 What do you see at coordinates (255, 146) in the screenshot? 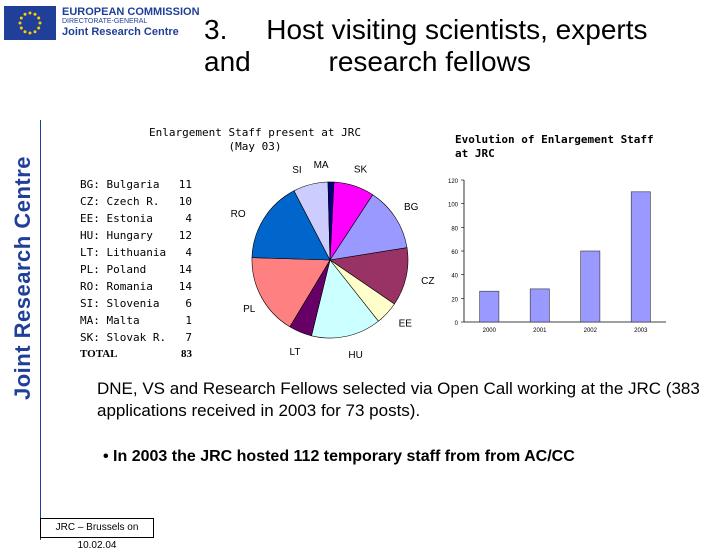
I see `pie-subtitle-line: (May 03)` at bounding box center [255, 146].